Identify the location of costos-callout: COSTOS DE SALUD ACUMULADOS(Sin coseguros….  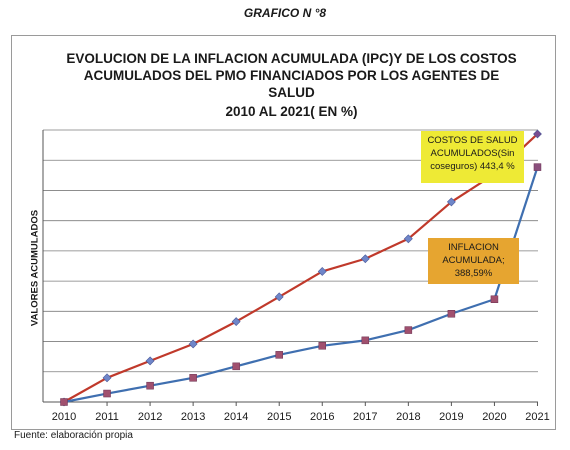
(472, 157).